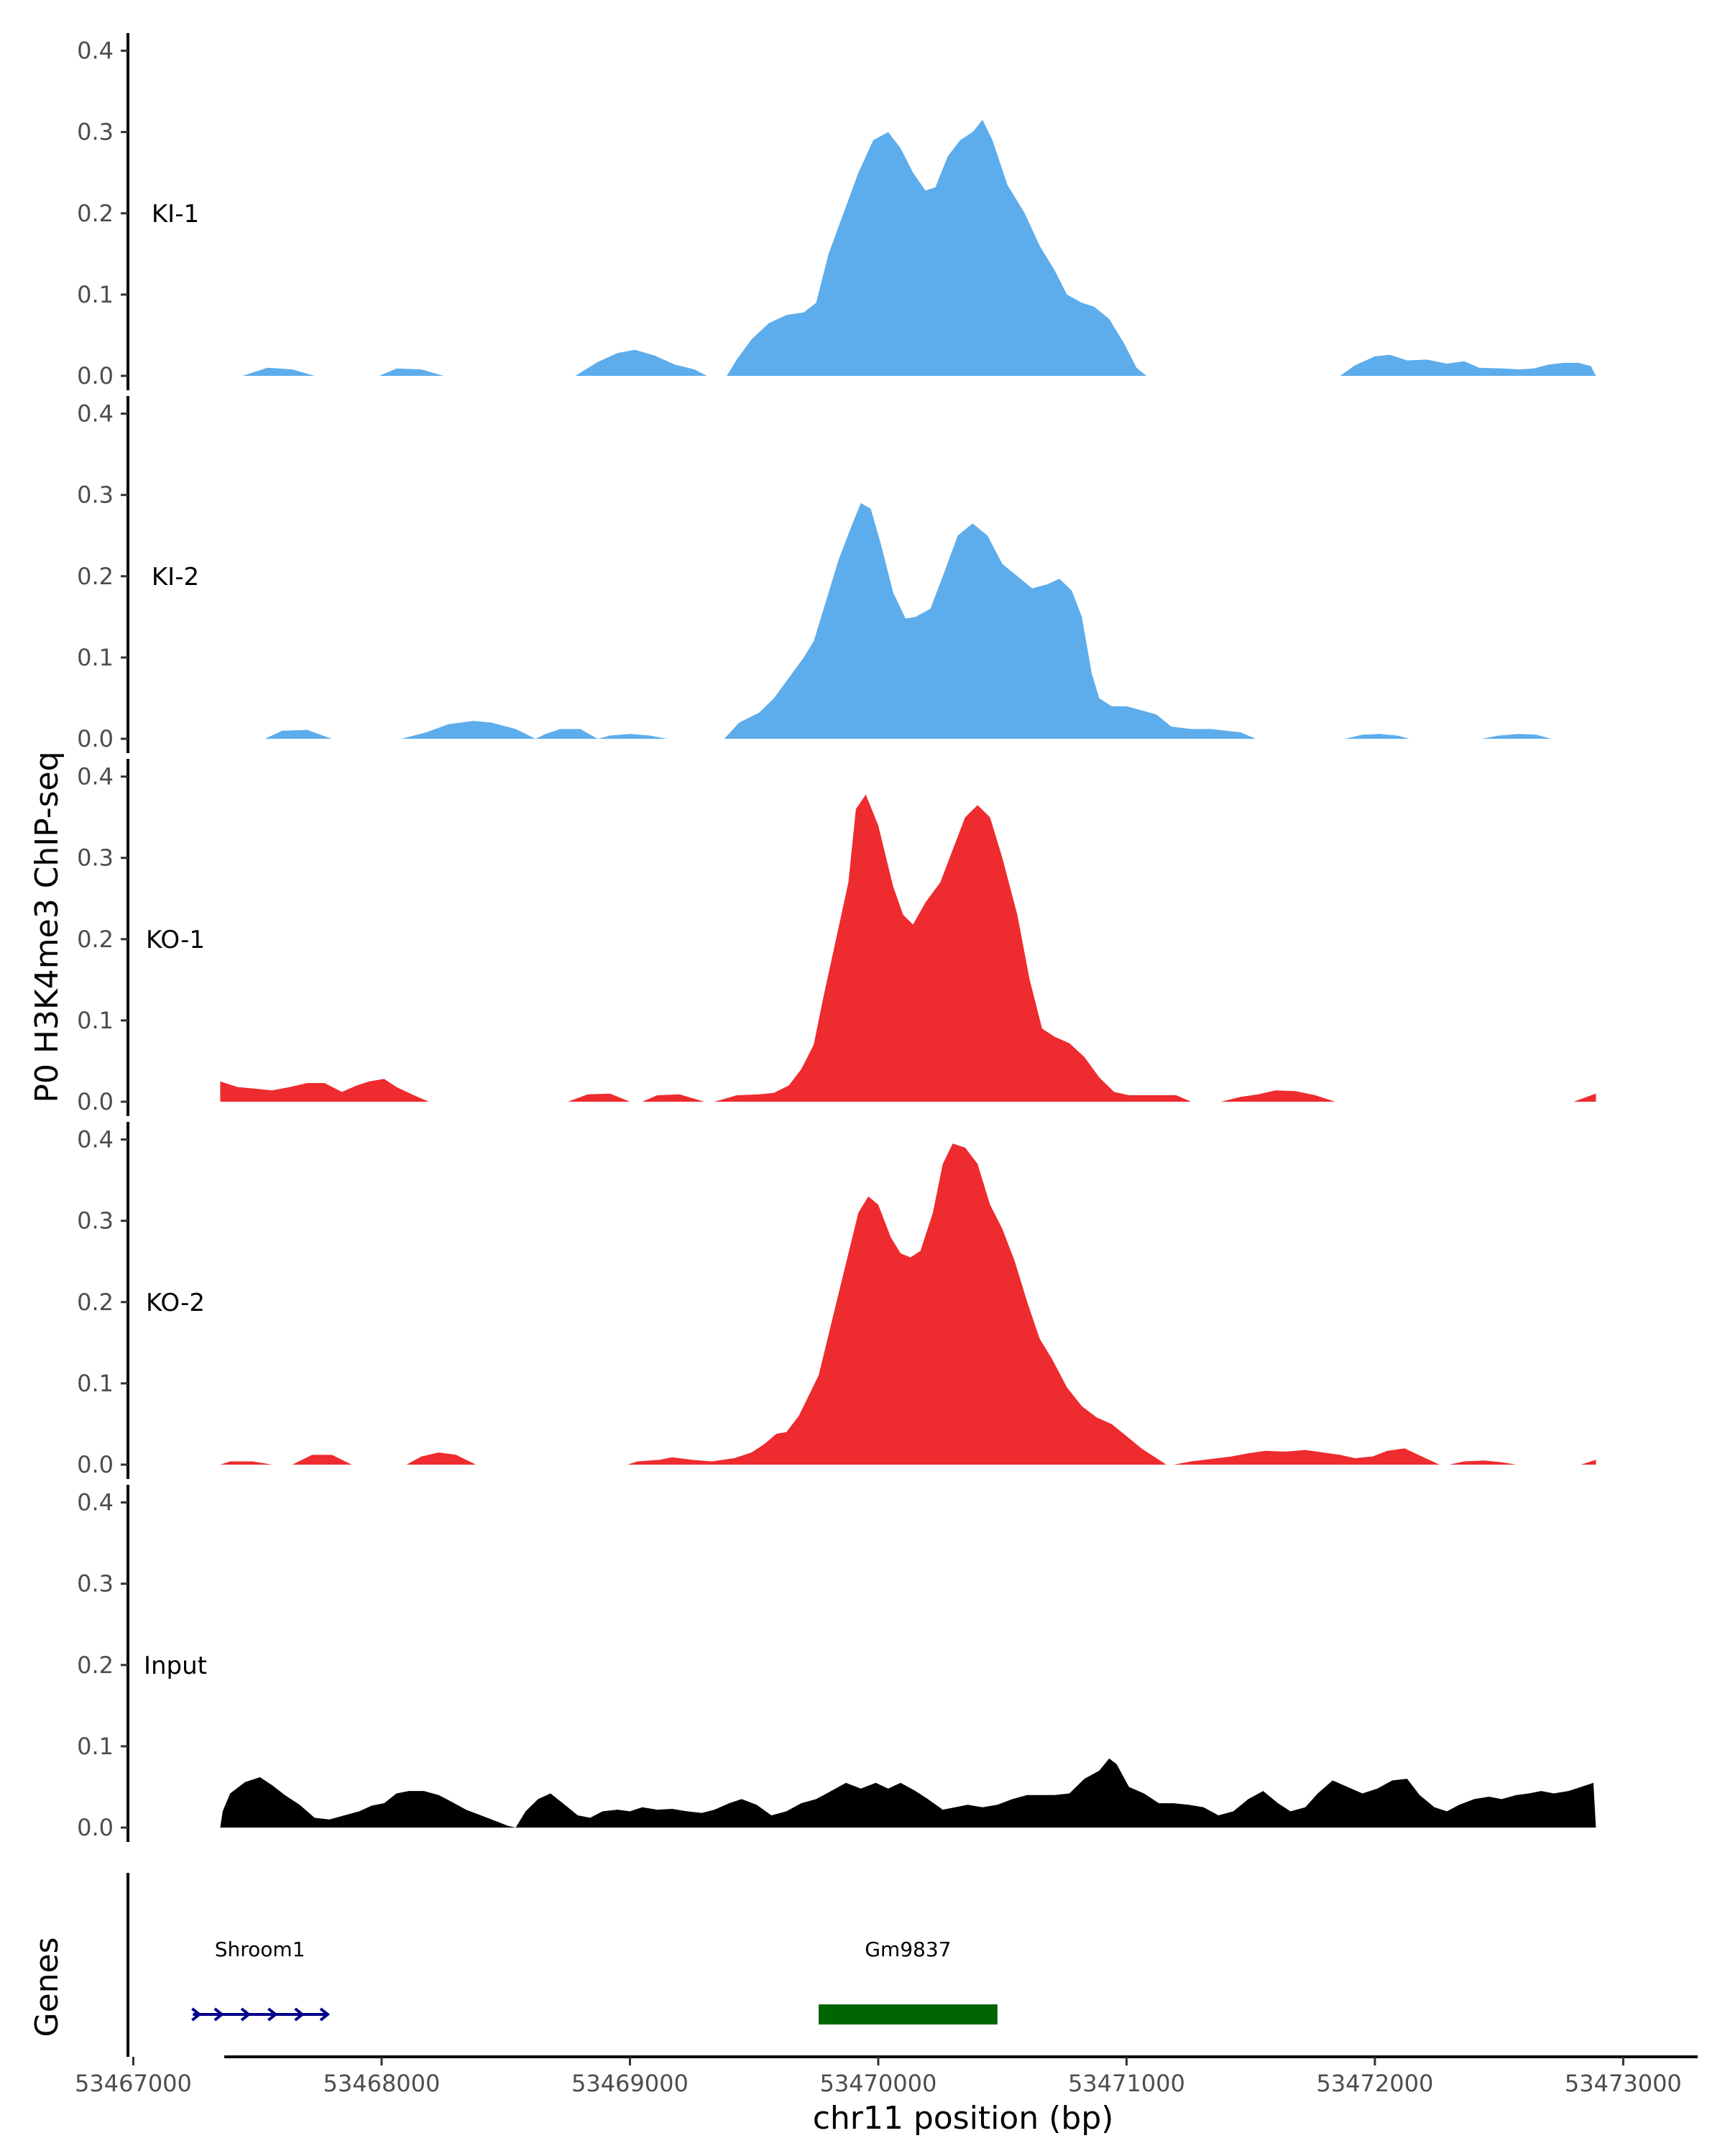 The image size is (1725, 2156). Describe the element at coordinates (878, 2083) in the screenshot. I see `x-tick-label: 53470000` at that location.